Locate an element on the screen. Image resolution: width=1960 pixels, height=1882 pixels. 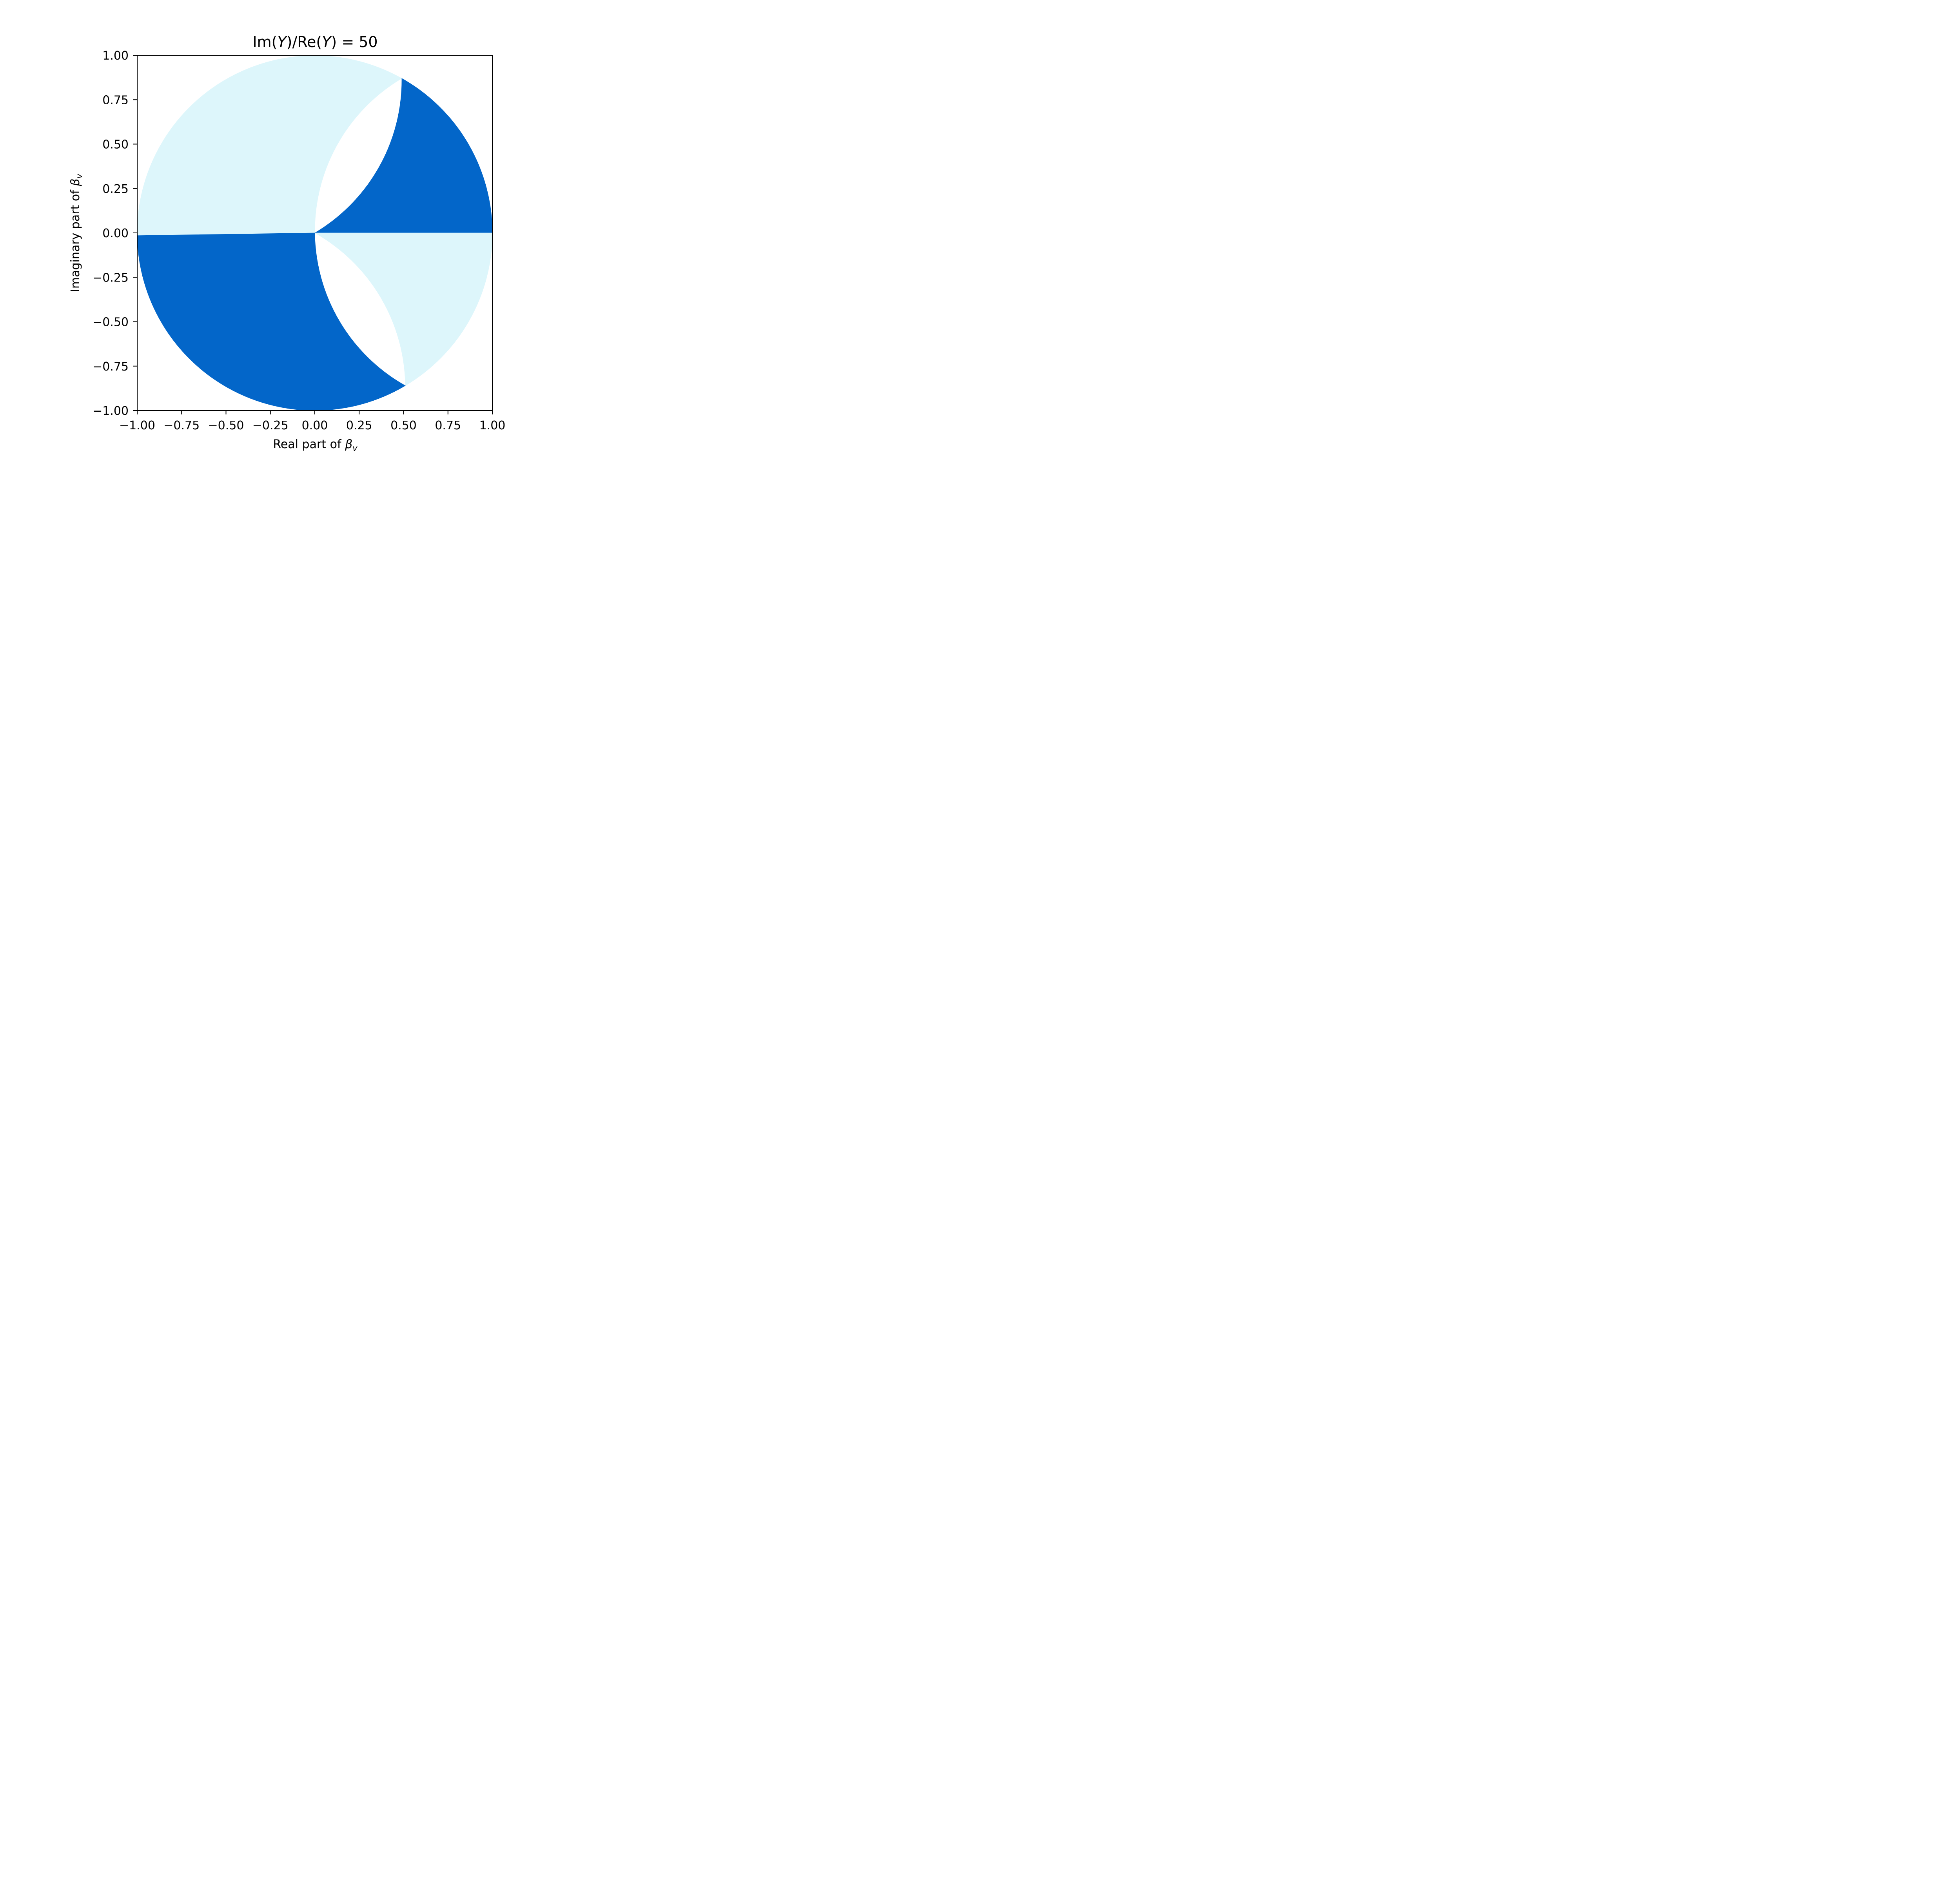
y-axis-label-text: Imaginary part of is located at coordinates (75, 239).